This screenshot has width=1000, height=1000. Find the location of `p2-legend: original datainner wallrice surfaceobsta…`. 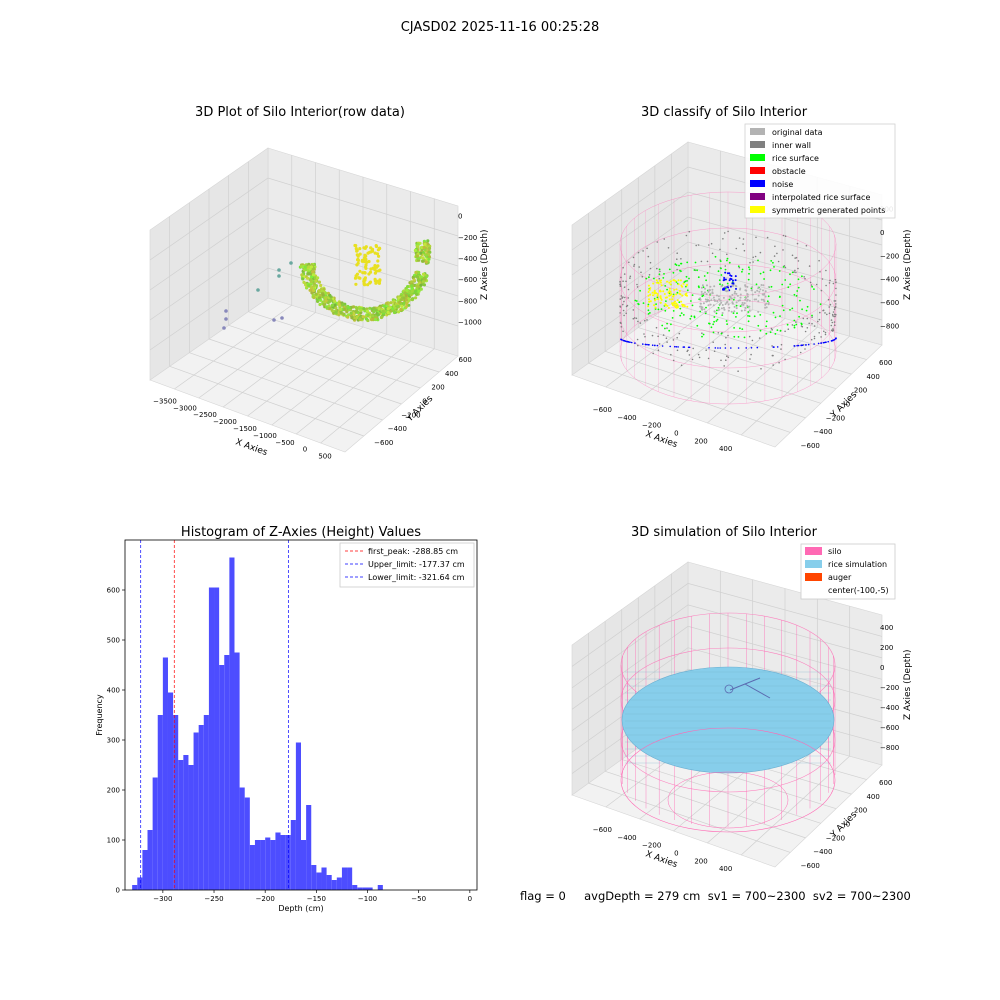

p2-legend: original datainner wallrice surfaceobsta… is located at coordinates (820, 171).